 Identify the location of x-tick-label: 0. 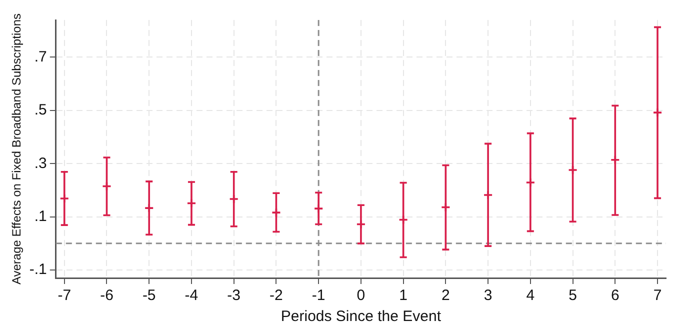
(361, 295).